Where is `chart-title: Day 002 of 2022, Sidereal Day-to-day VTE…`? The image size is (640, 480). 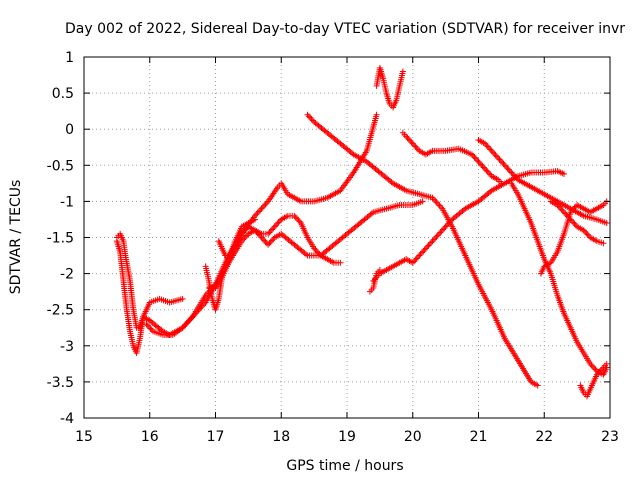
chart-title: Day 002 of 2022, Sidereal Day-to-day VTE… is located at coordinates (345, 29).